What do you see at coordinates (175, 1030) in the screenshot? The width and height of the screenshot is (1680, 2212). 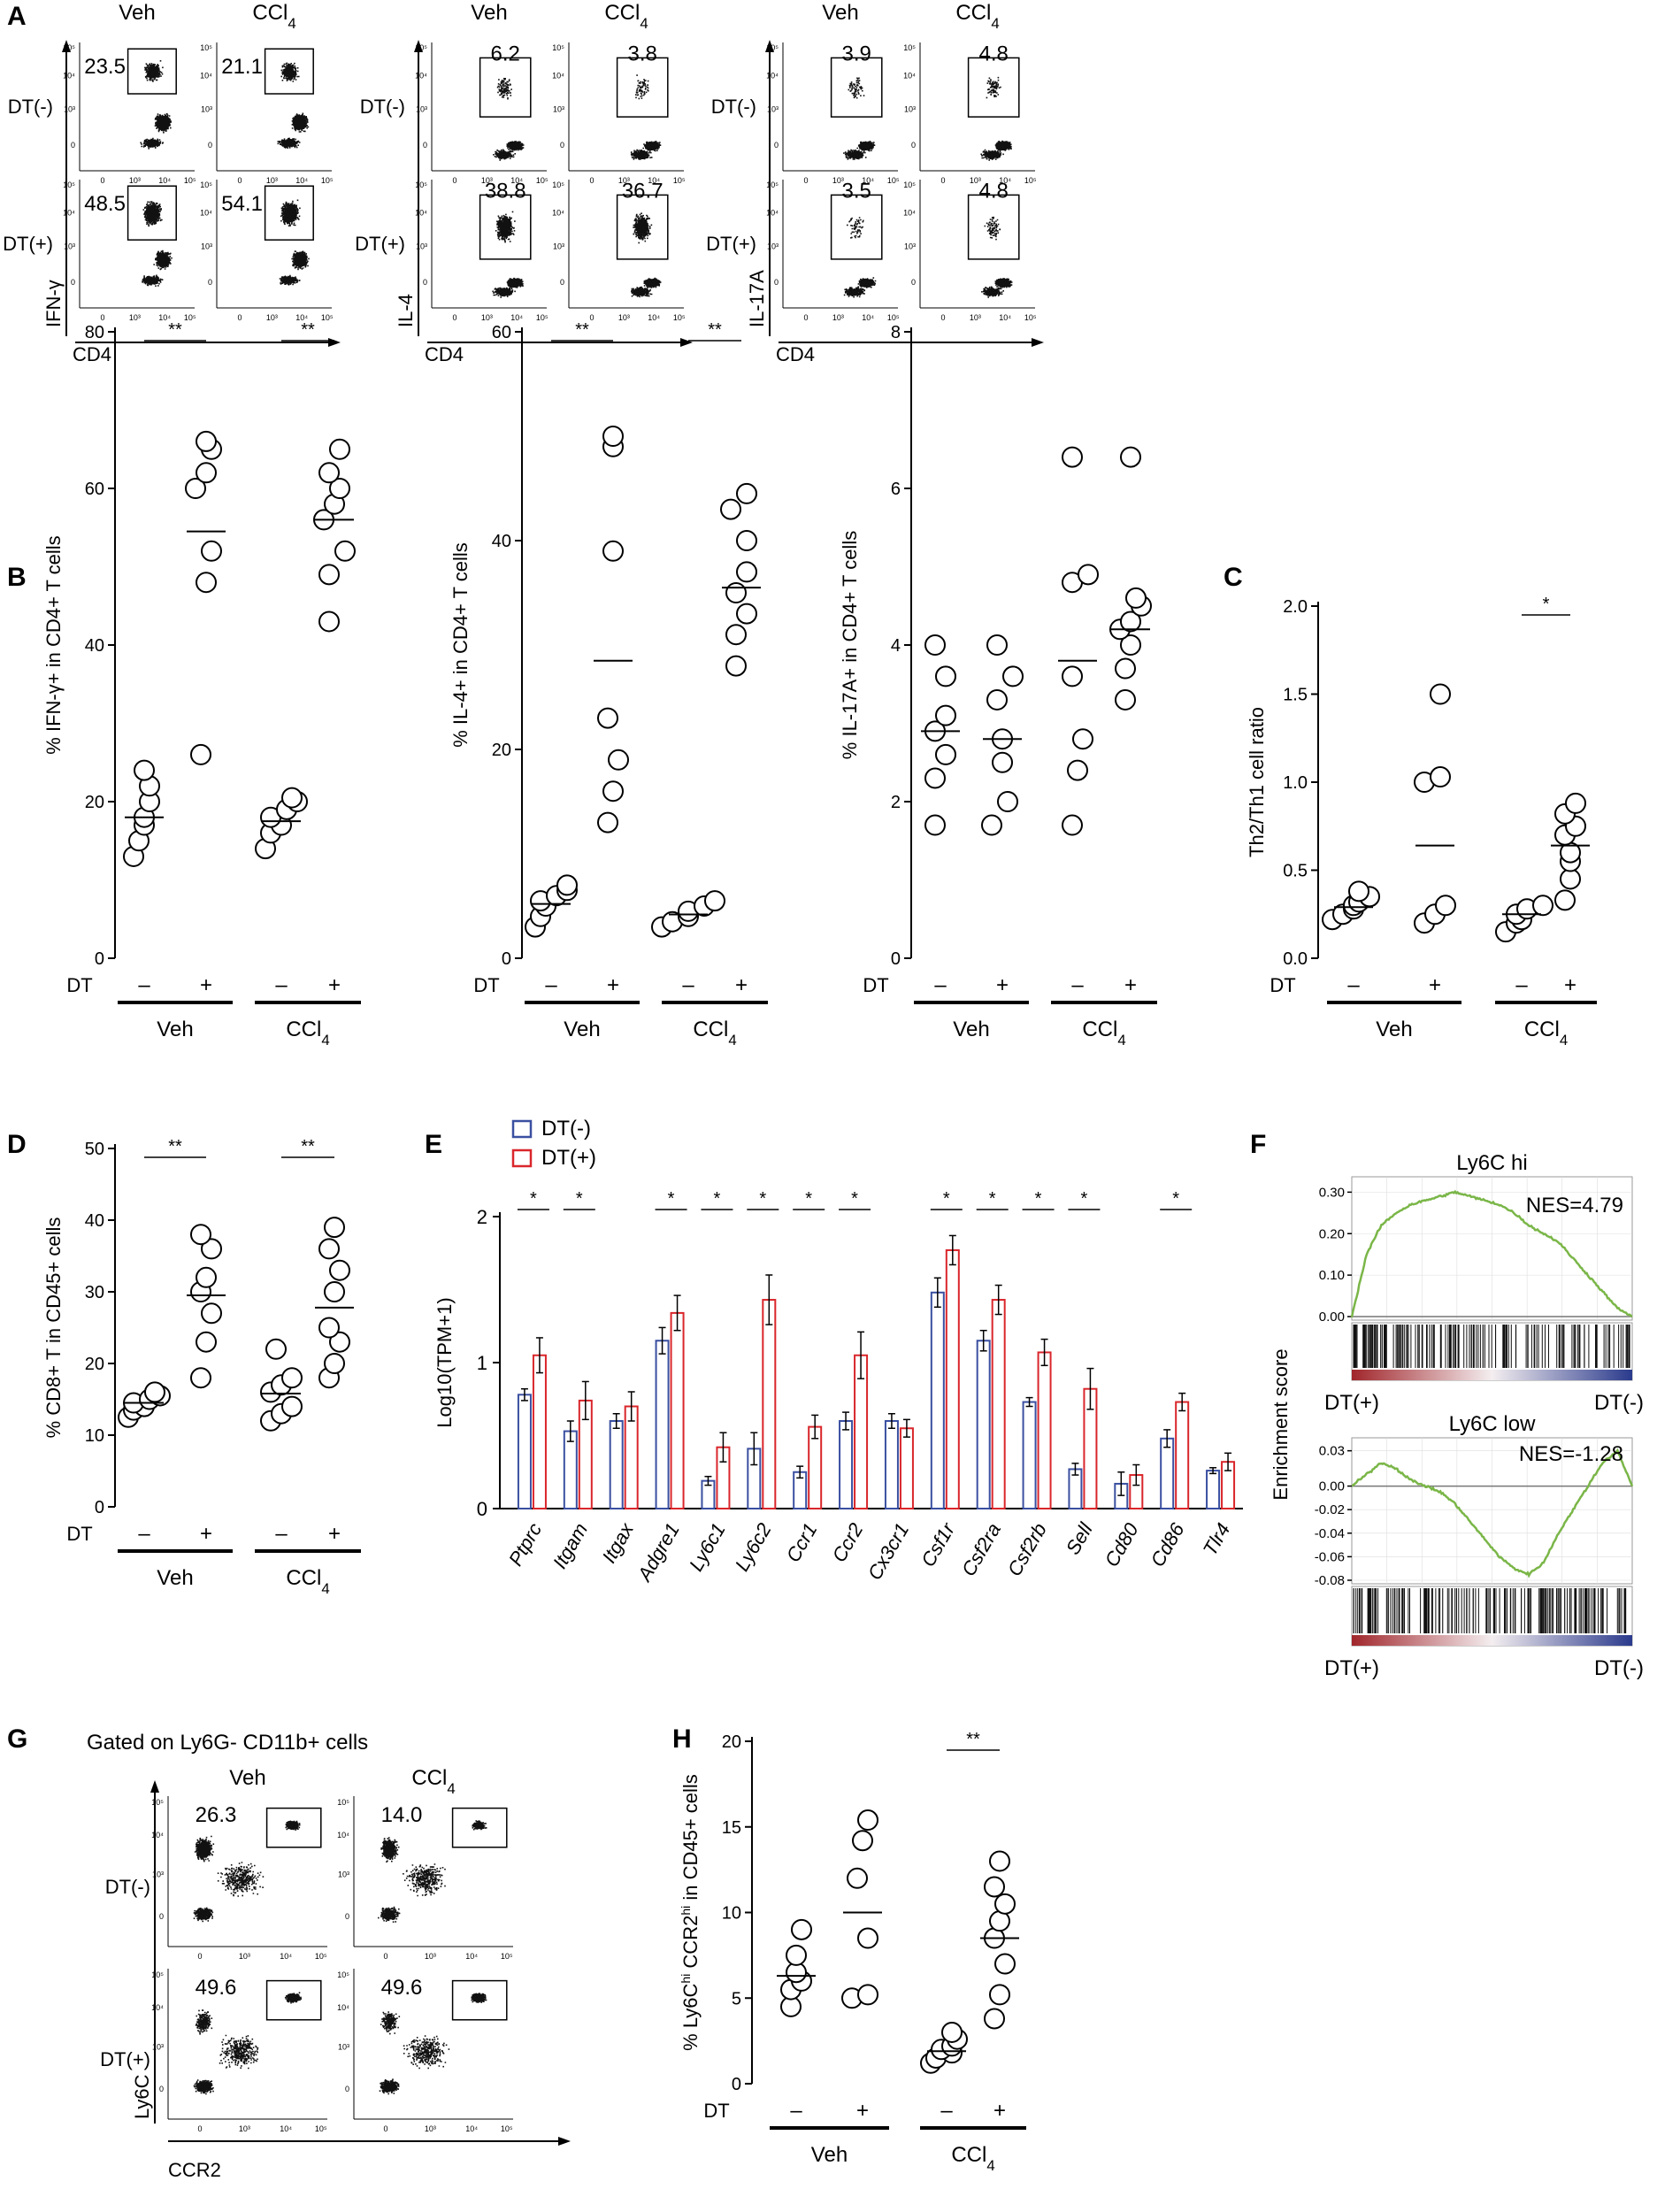 I see `dot-plot-B1-group-label: Veh` at bounding box center [175, 1030].